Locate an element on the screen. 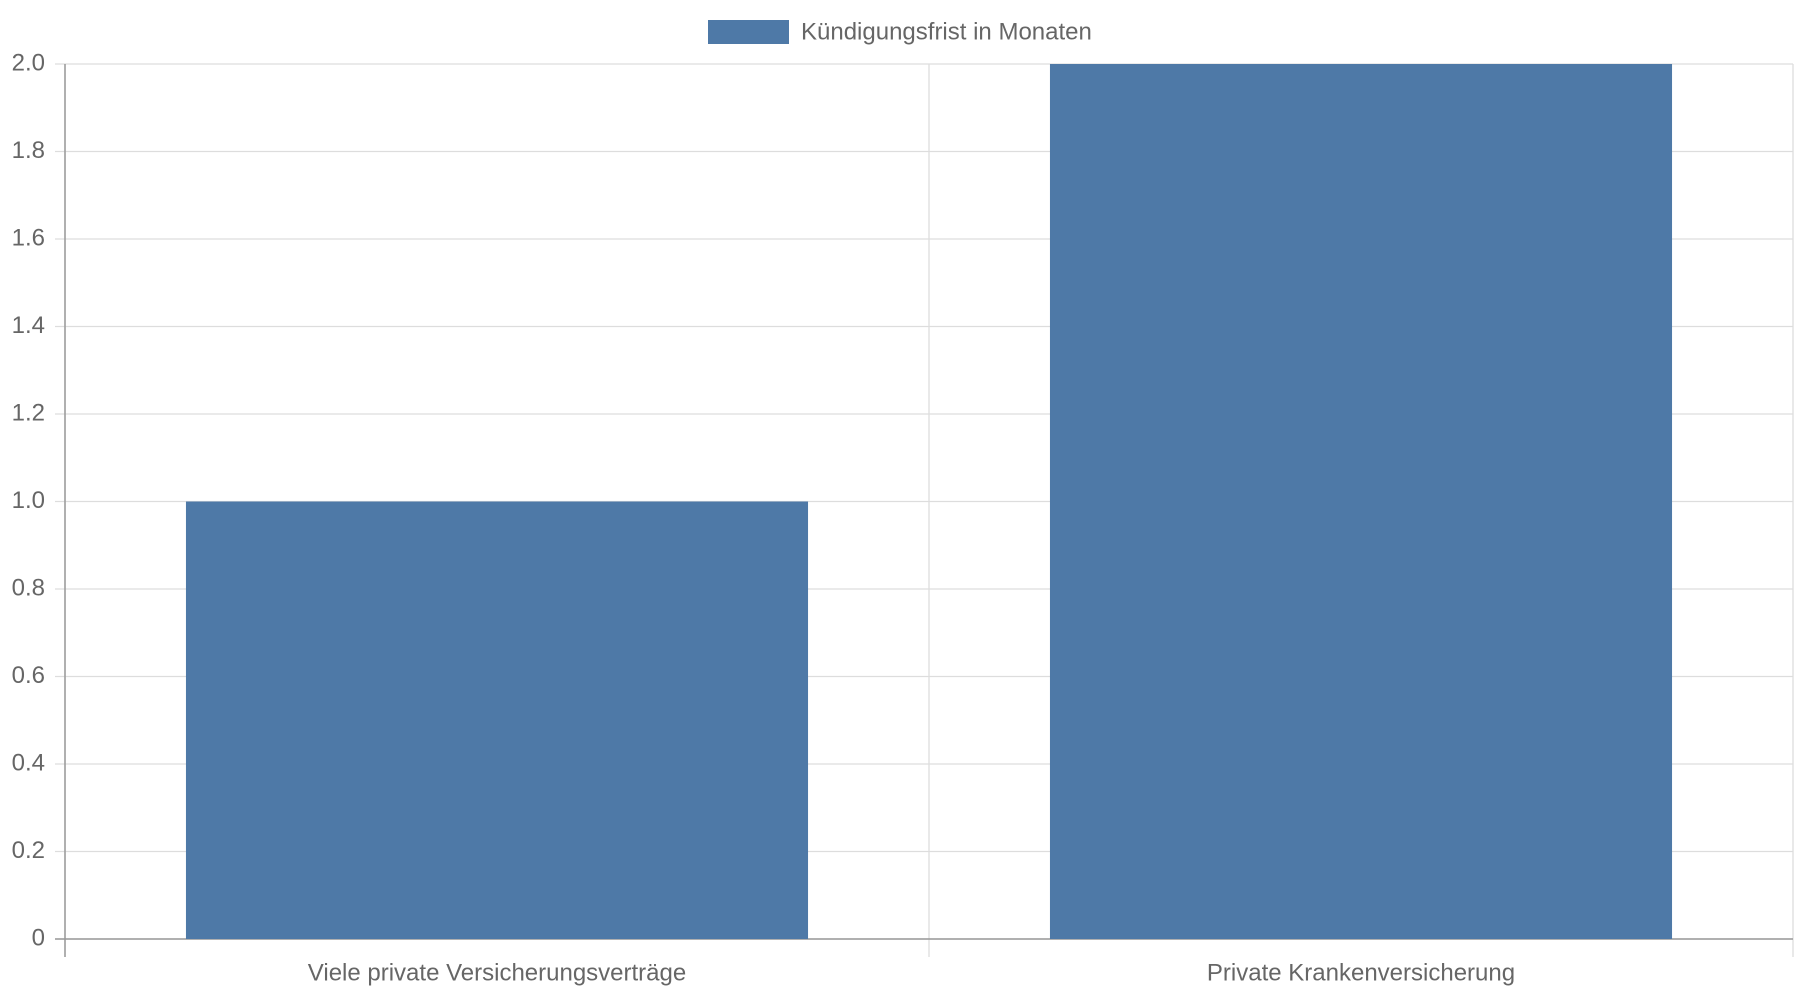 This screenshot has width=1800, height=1000. x-tick-label: Viele private Versicherungsverträge is located at coordinates (497, 972).